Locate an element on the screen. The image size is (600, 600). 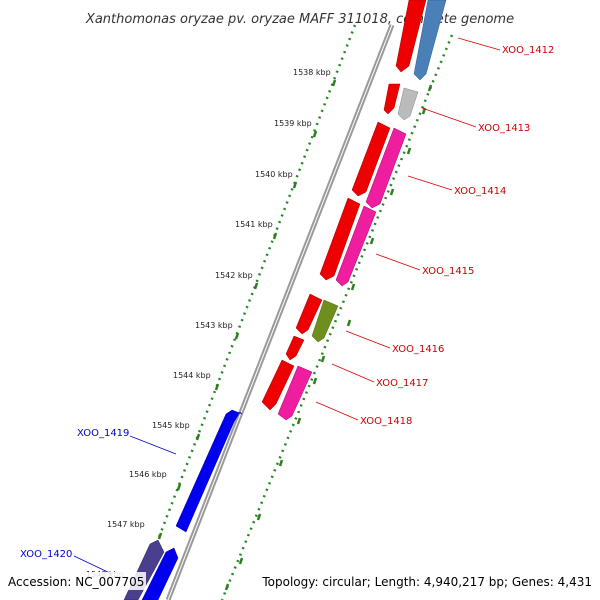
gene-feature-xoo-1416a is located at coordinates (309, 314).